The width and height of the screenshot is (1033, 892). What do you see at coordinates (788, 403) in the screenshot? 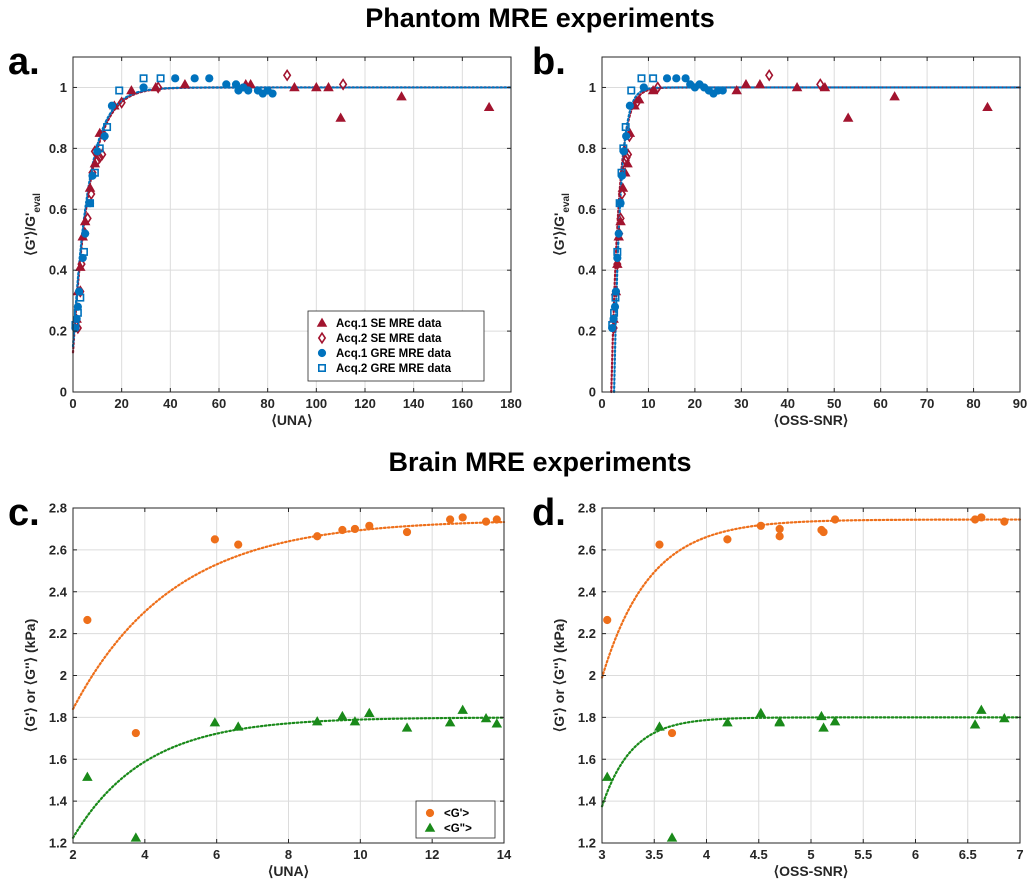
I see `x-tick-label: 40` at bounding box center [788, 403].